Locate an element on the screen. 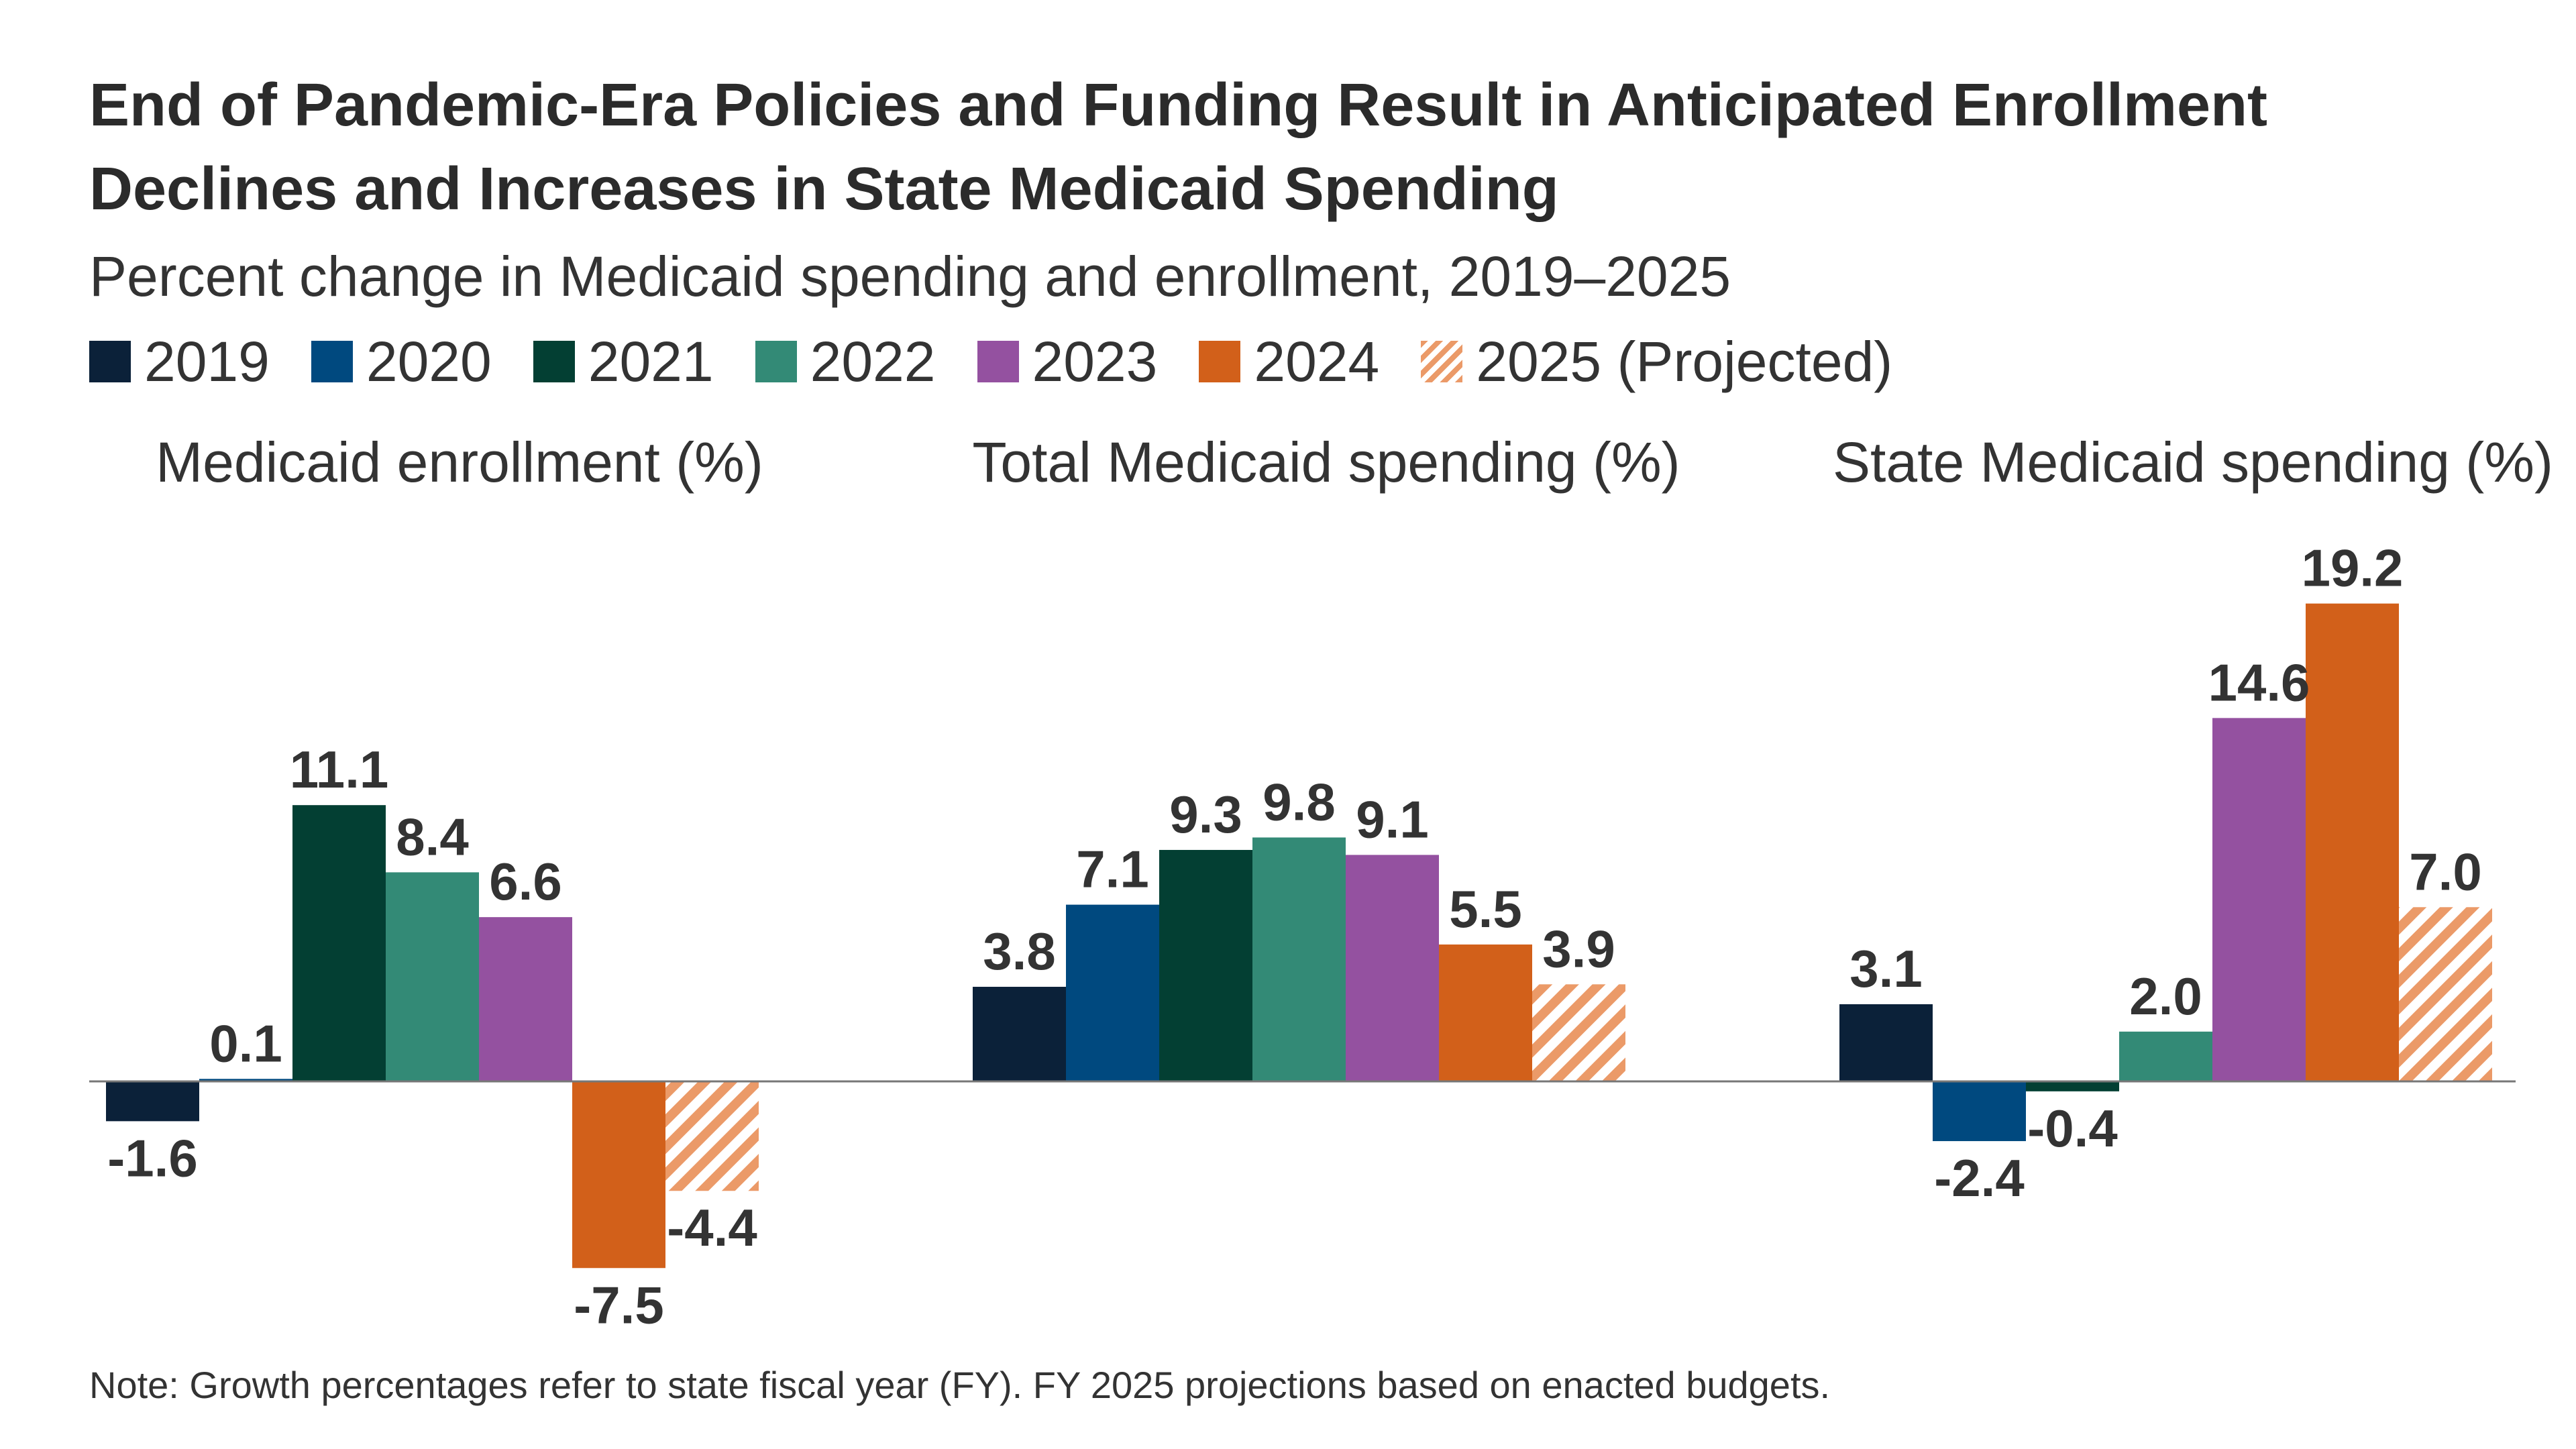 The image size is (2576, 1449). legend-label: 2019 is located at coordinates (207, 361).